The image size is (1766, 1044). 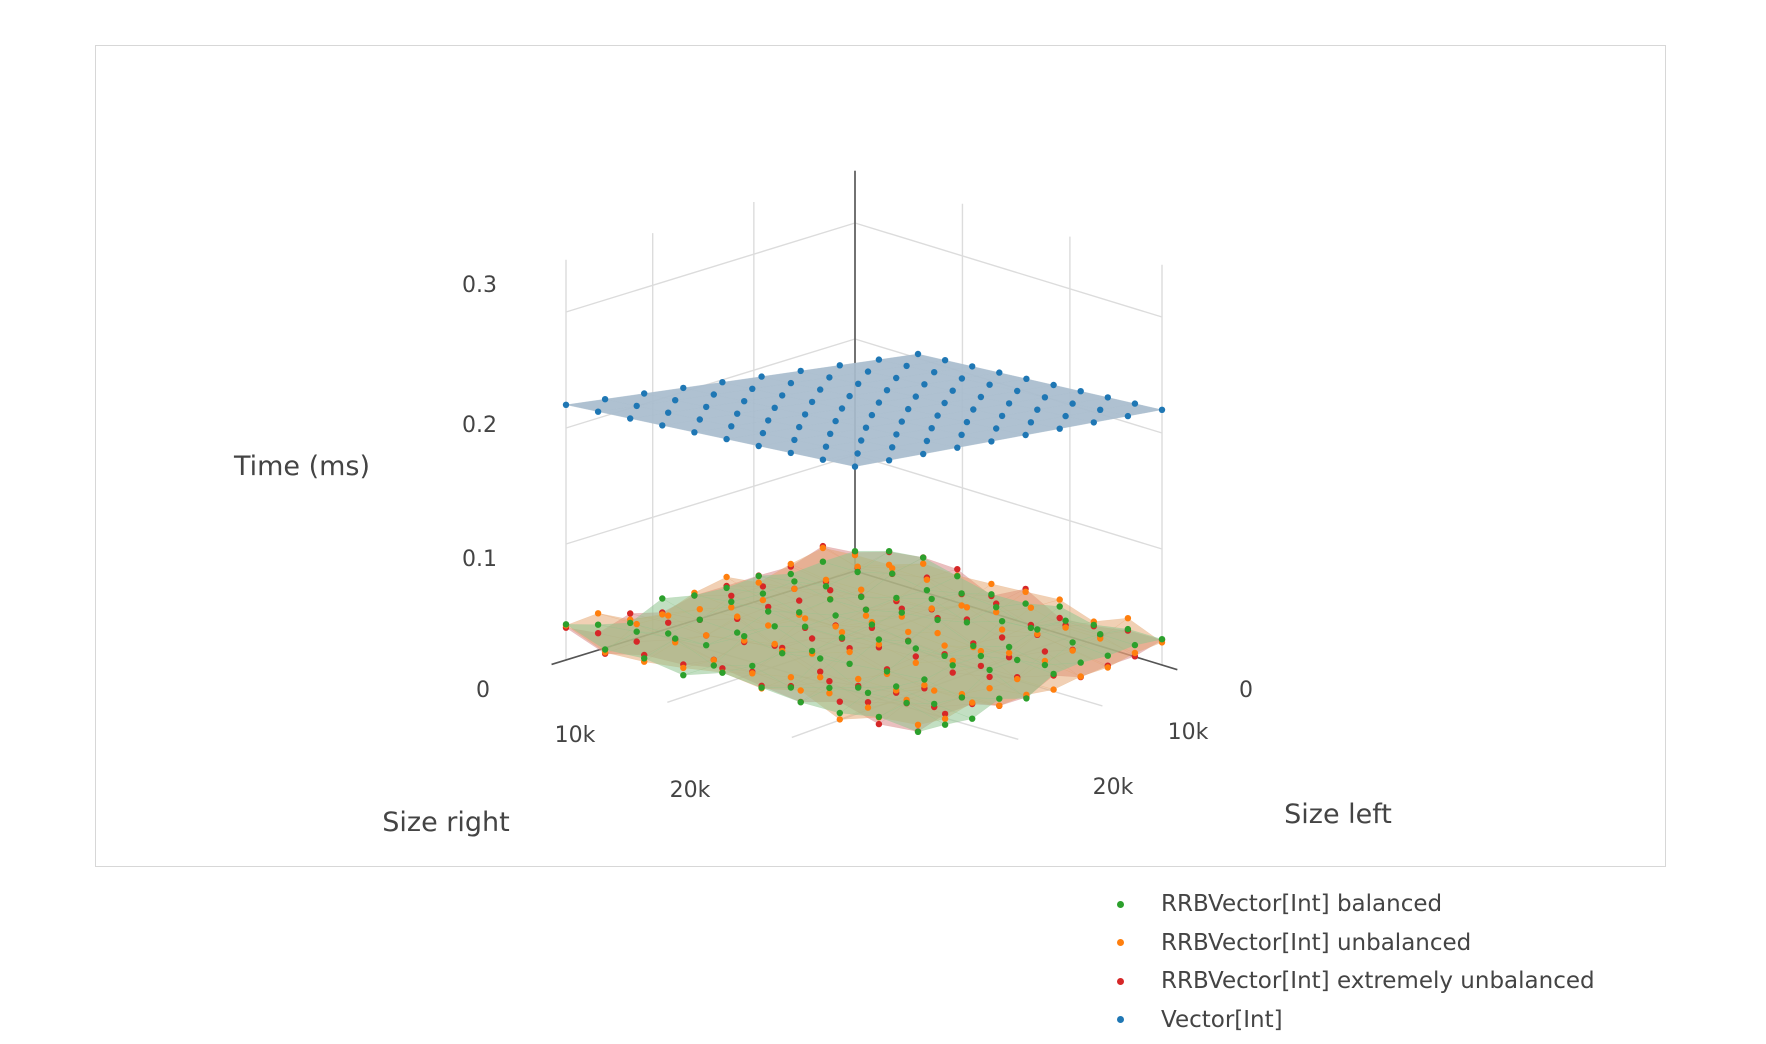 I want to click on data-points, so click(x=864, y=542).